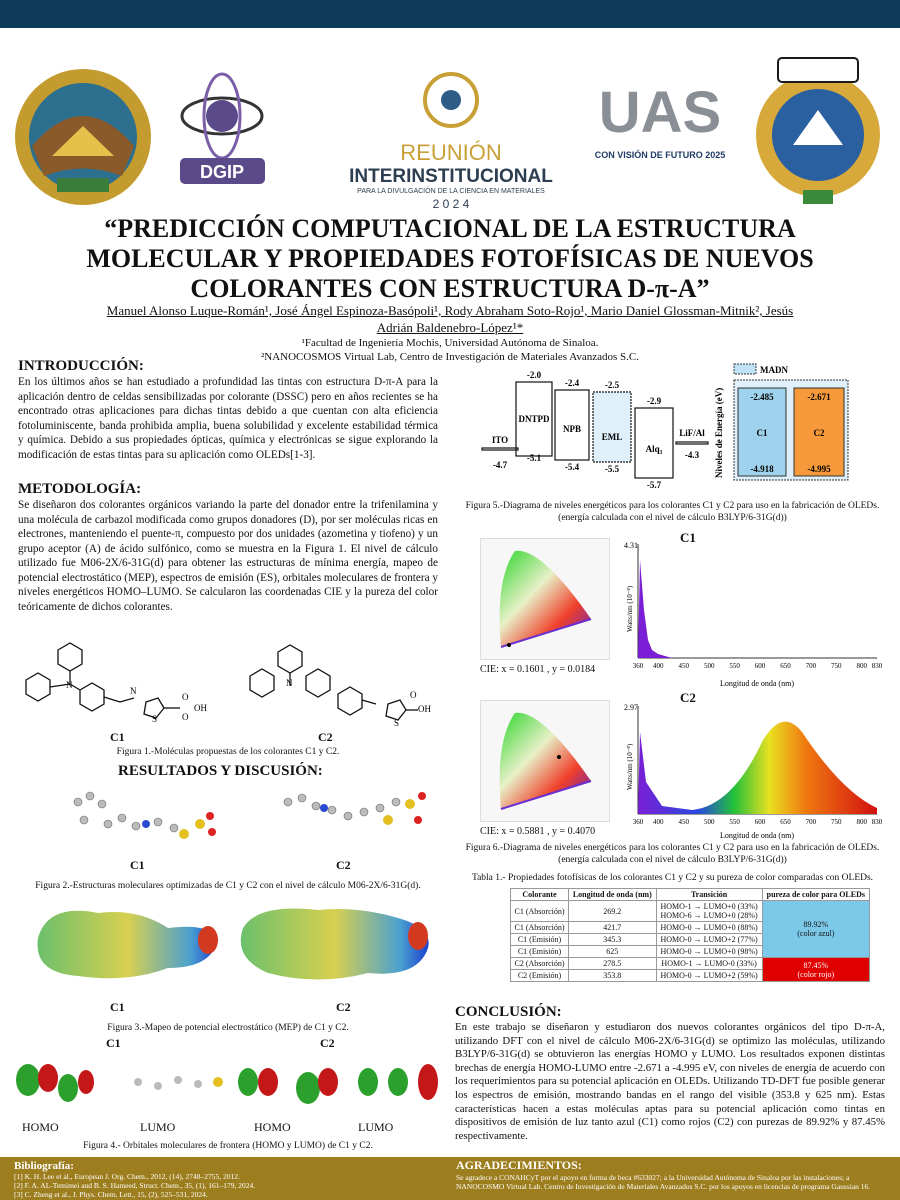  Describe the element at coordinates (185, 717) in the screenshot. I see `fig1-o2-c1: O` at that location.